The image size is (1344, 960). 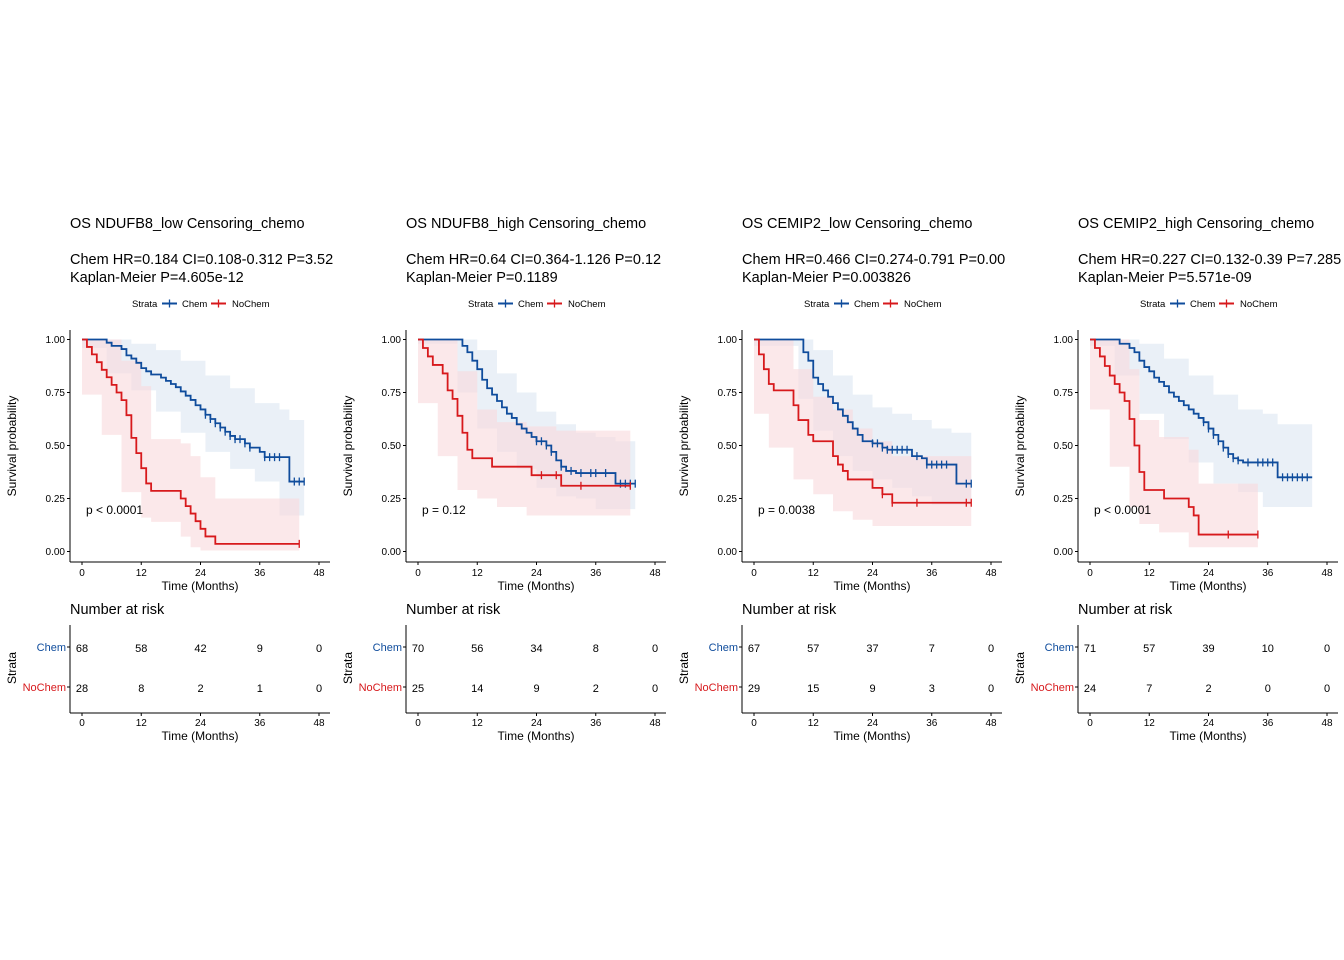 I want to click on panel-subtitle-km: Kaplan-Meier P=0.003826, so click(x=826, y=278).